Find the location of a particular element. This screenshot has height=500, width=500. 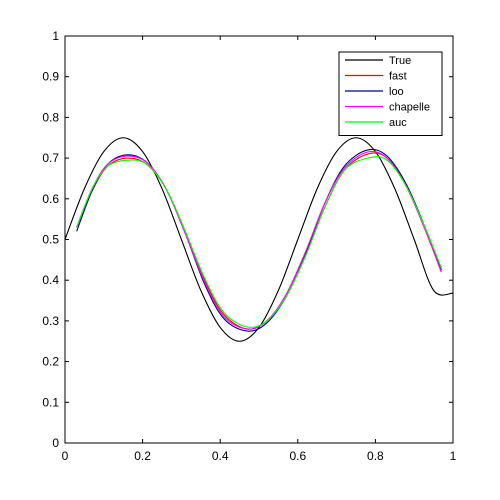

legend-label-fast: fast is located at coordinates (398, 77).